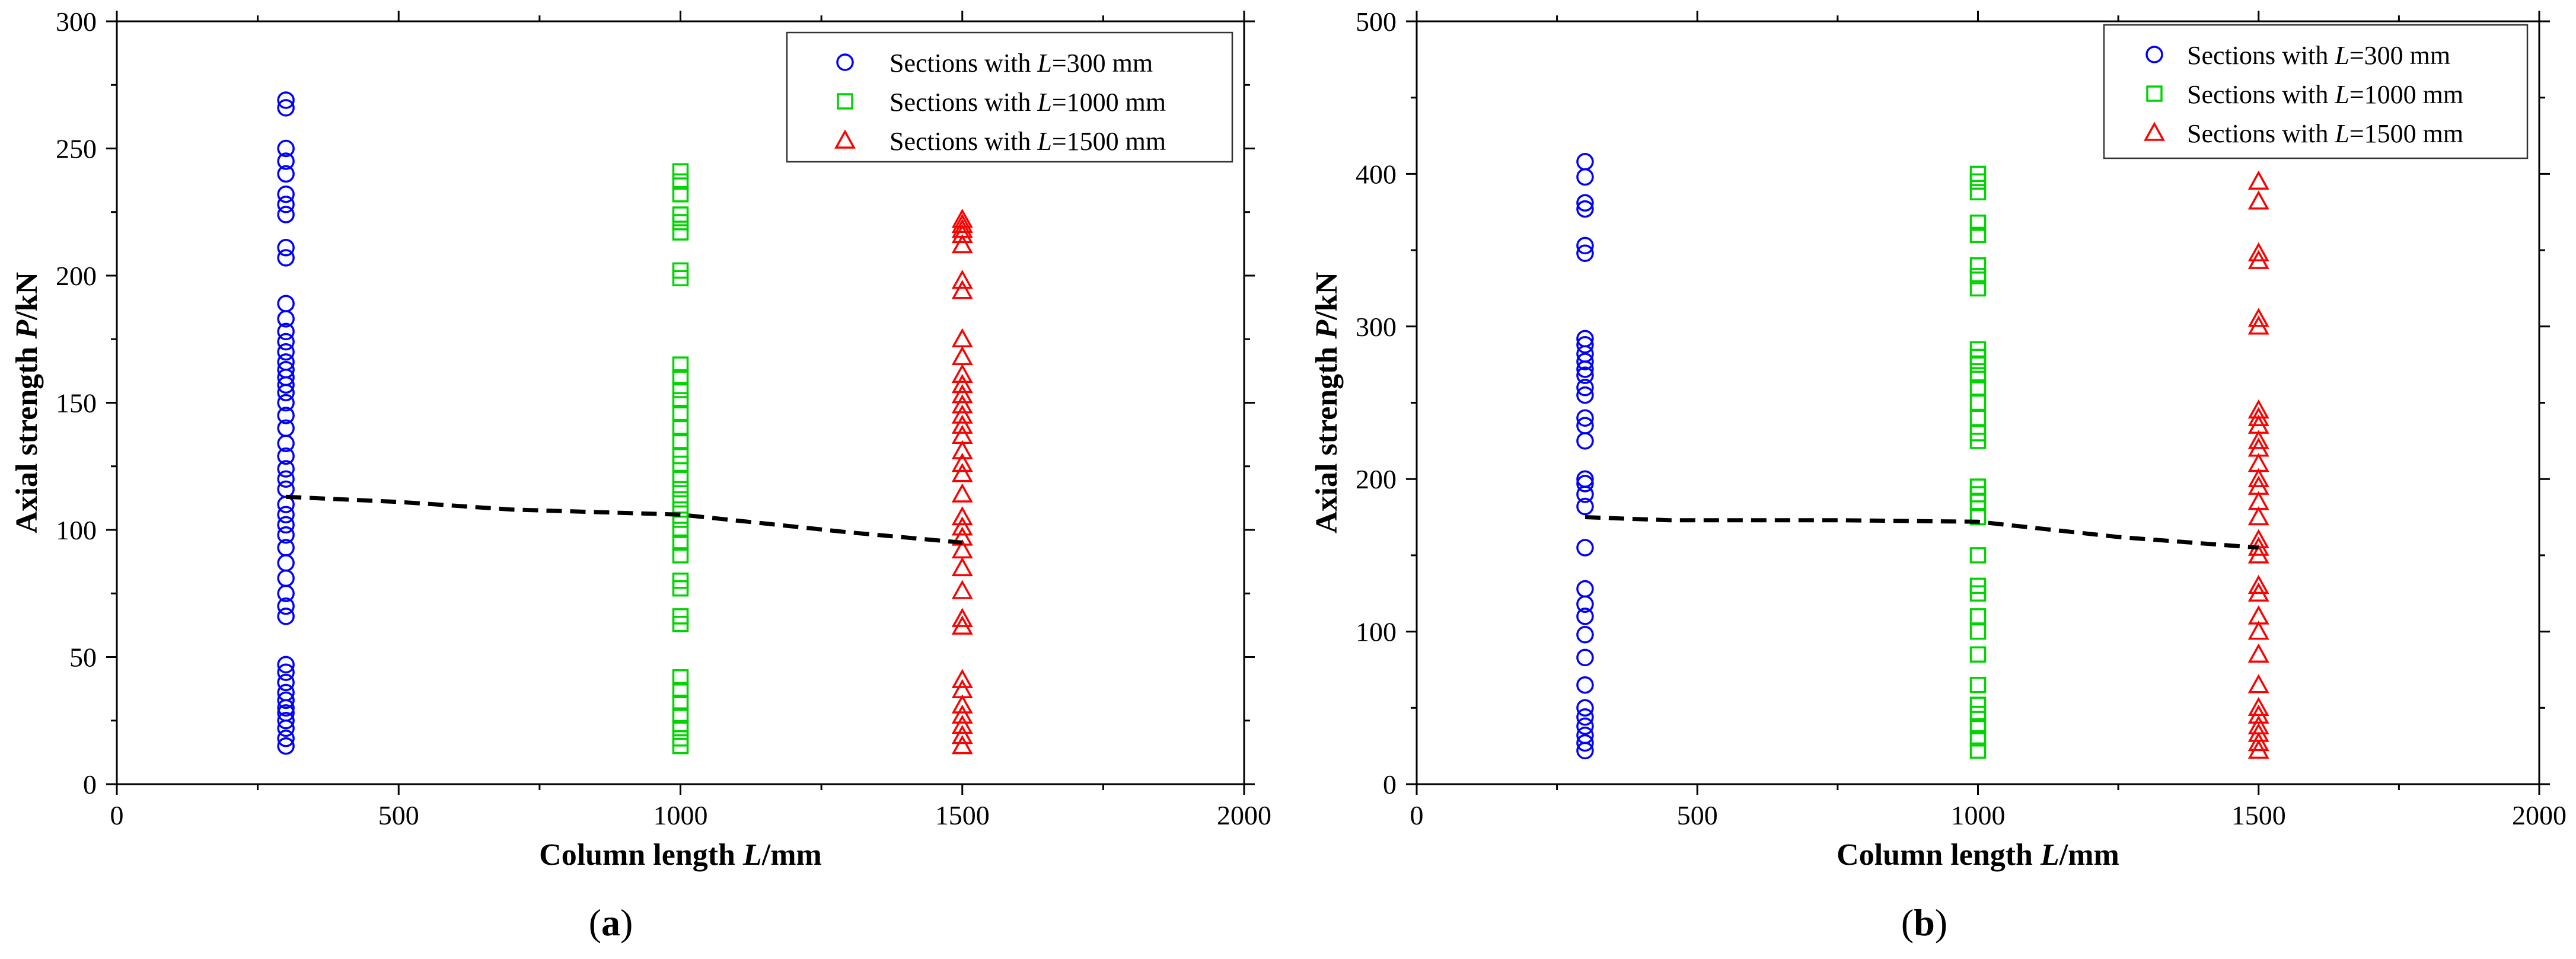  I want to click on x-tick-label: 1000, so click(680, 815).